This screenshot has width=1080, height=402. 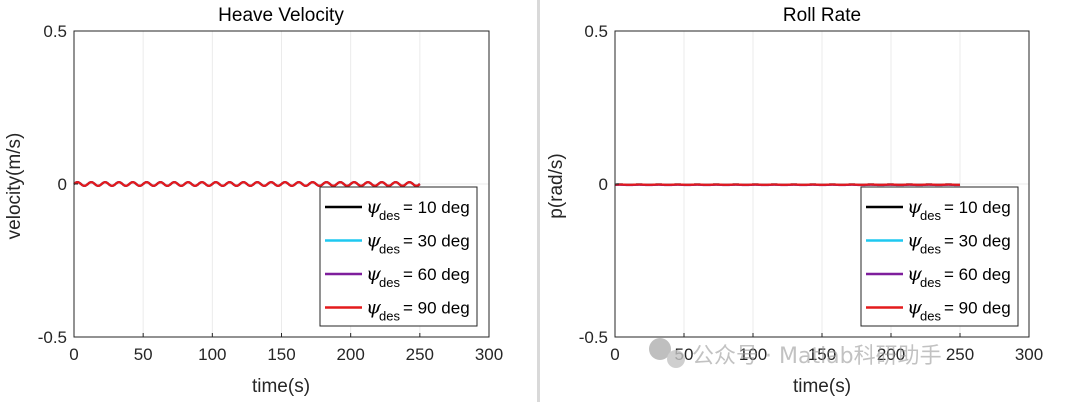 What do you see at coordinates (281, 15) in the screenshot?
I see `chart-title: Heave Velocity` at bounding box center [281, 15].